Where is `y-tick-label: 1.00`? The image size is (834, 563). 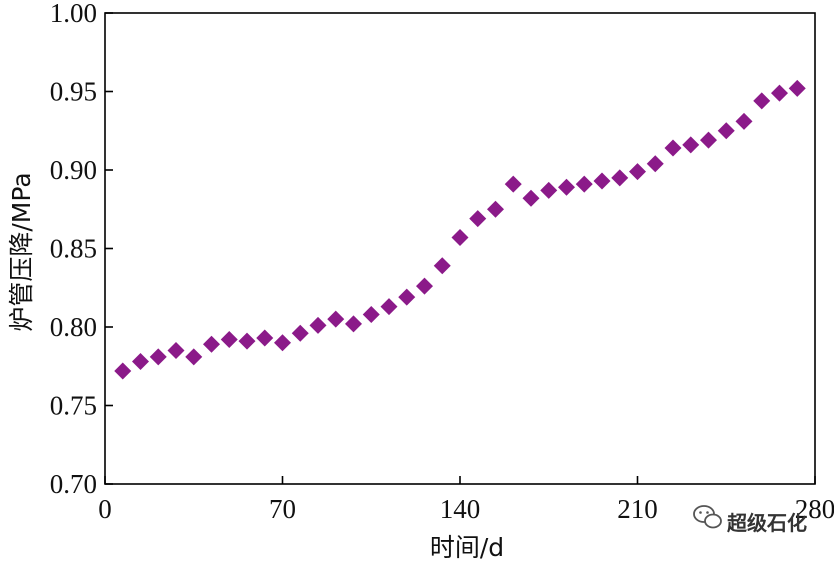 y-tick-label: 1.00 is located at coordinates (73, 14).